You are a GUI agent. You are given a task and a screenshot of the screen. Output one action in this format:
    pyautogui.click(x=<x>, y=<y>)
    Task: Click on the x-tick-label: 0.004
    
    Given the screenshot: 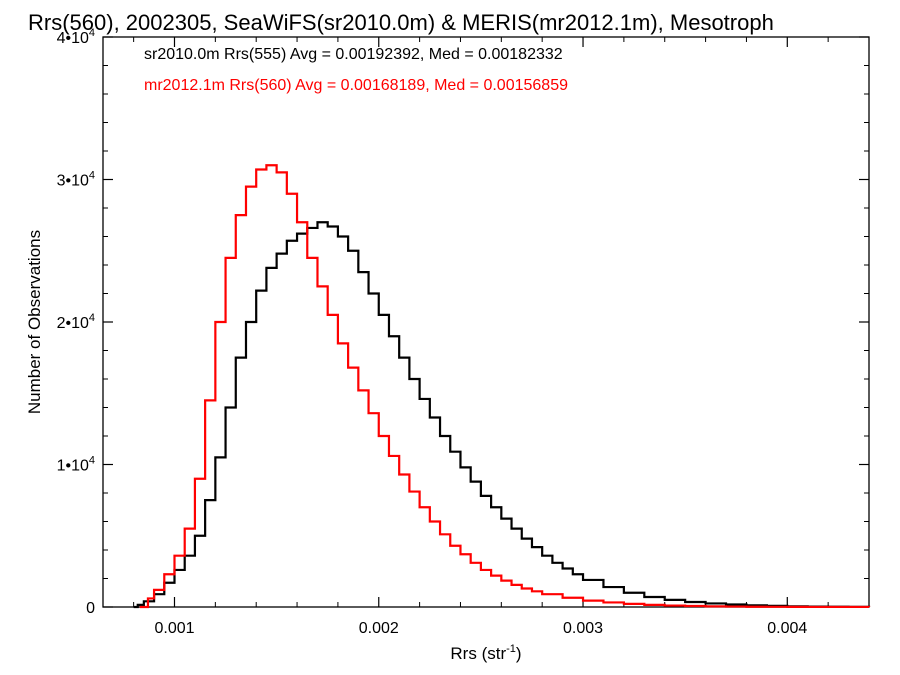 What is the action you would take?
    pyautogui.click(x=787, y=628)
    